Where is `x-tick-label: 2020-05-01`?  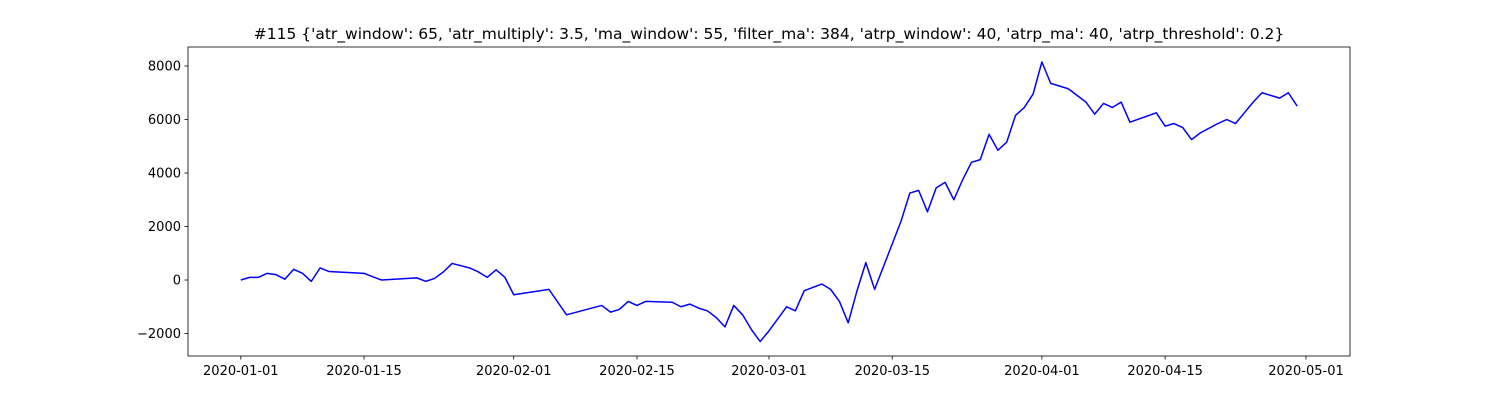 x-tick-label: 2020-05-01 is located at coordinates (1306, 371).